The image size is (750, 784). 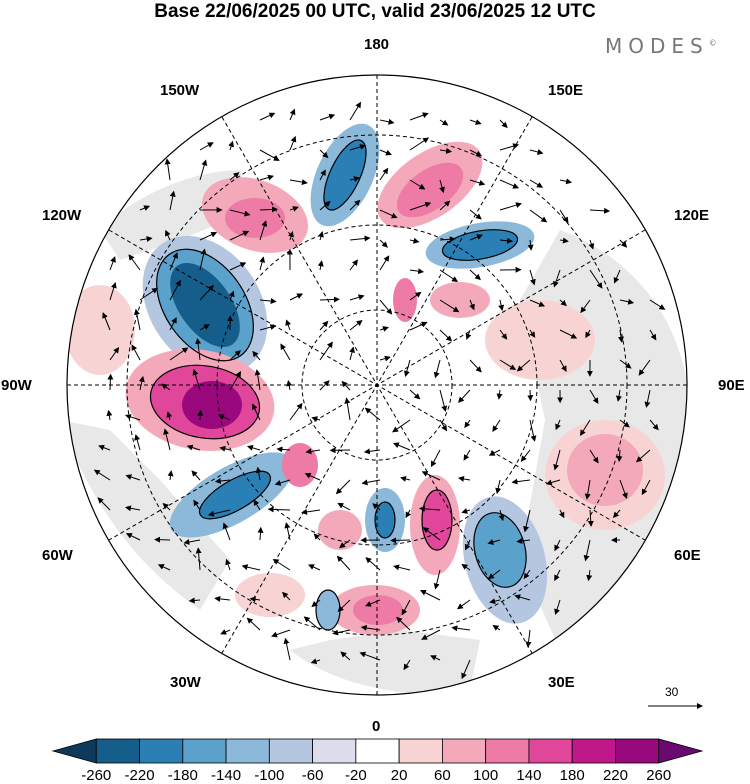 What do you see at coordinates (540, 340) in the screenshot?
I see `pink-anomaly-east` at bounding box center [540, 340].